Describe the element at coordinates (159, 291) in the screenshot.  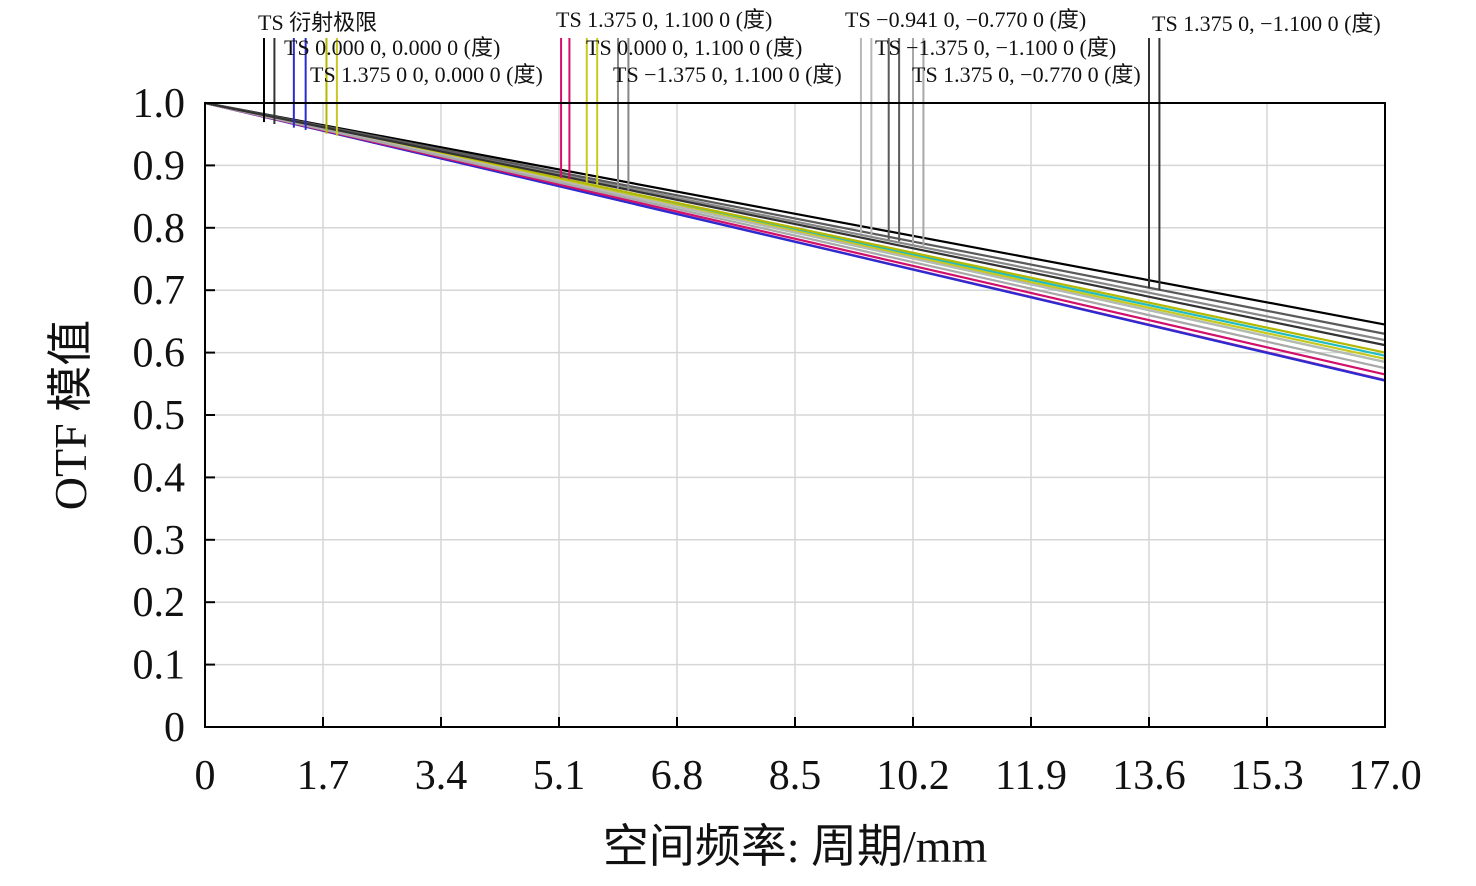
I see `y-tick-label: 0.7` at that location.